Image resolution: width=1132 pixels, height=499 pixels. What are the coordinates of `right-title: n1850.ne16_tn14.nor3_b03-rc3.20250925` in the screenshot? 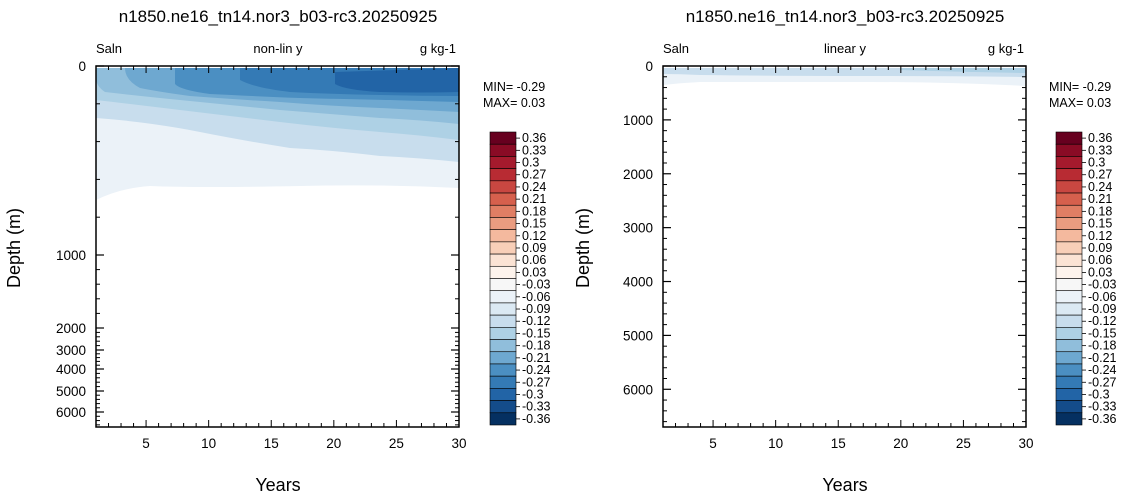 It's located at (845, 16).